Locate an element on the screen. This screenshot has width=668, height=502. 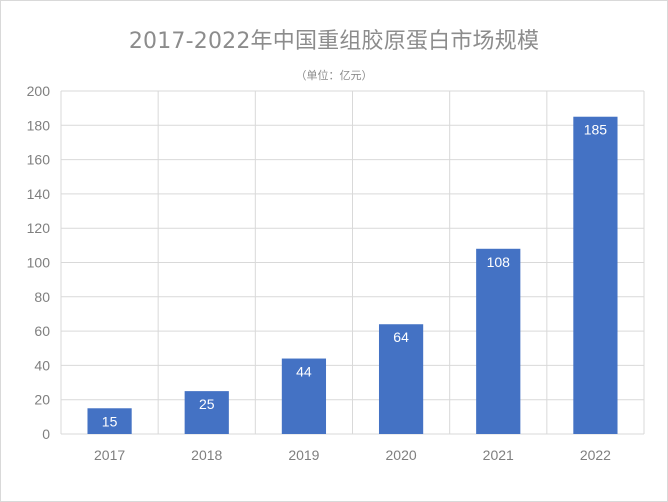
x-tick-label-2022: 2022 is located at coordinates (595, 455).